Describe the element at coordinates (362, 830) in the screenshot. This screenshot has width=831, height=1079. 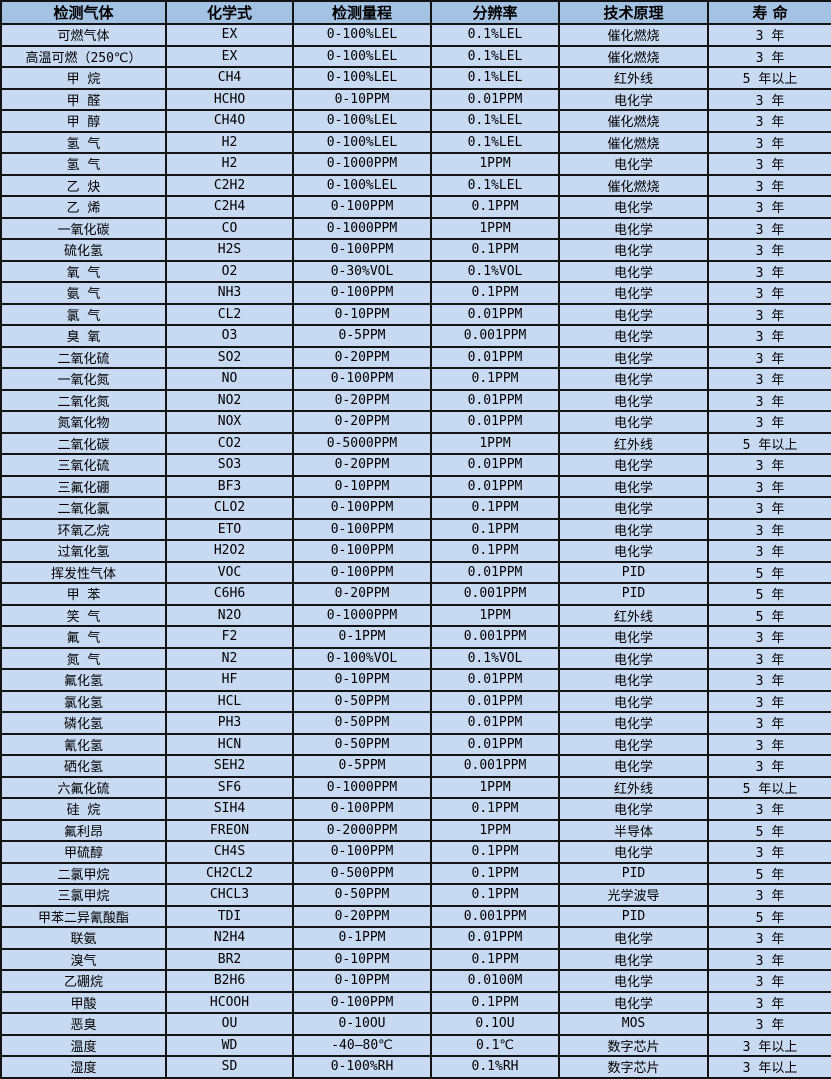
I see `detection-range-cell: 0-2000PPM` at that location.